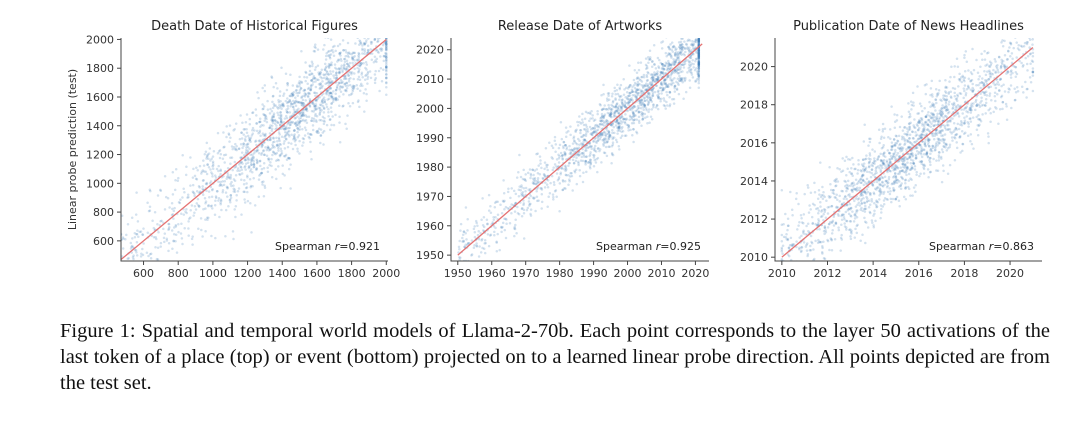 The height and width of the screenshot is (426, 1080). What do you see at coordinates (100, 68) in the screenshot?
I see `y-tick-label: 1800` at bounding box center [100, 68].